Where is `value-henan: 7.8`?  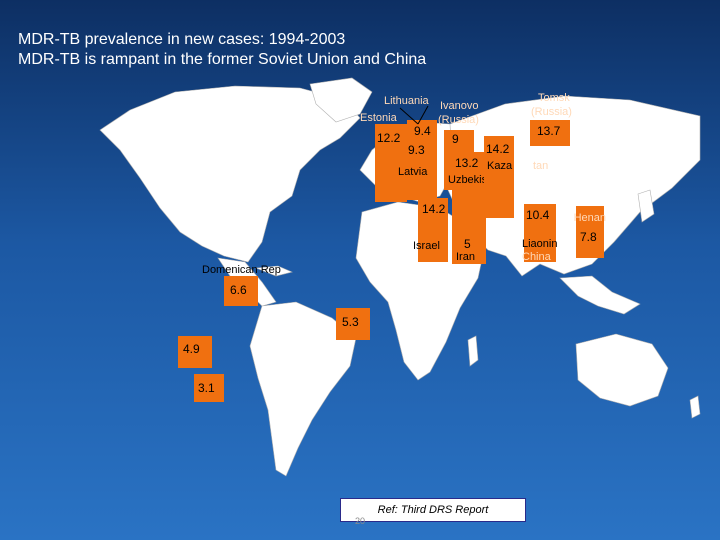
value-henan: 7.8 is located at coordinates (588, 237).